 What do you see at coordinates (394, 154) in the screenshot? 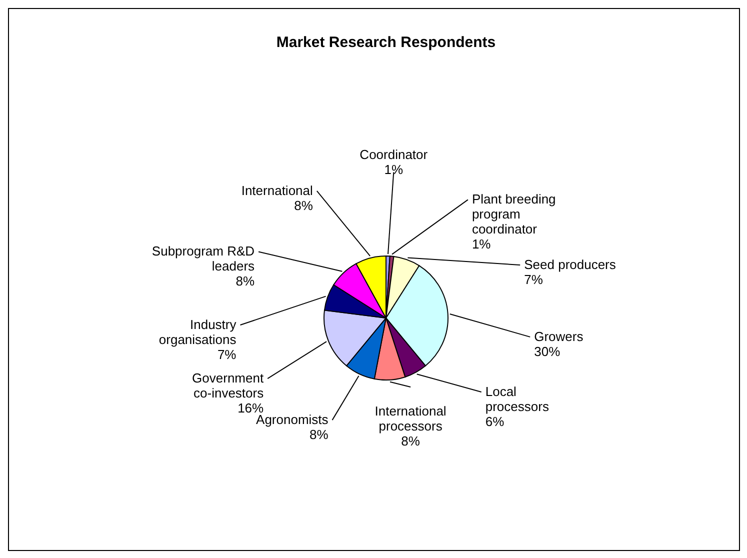
I see `slice-label: Coordinator` at bounding box center [394, 154].